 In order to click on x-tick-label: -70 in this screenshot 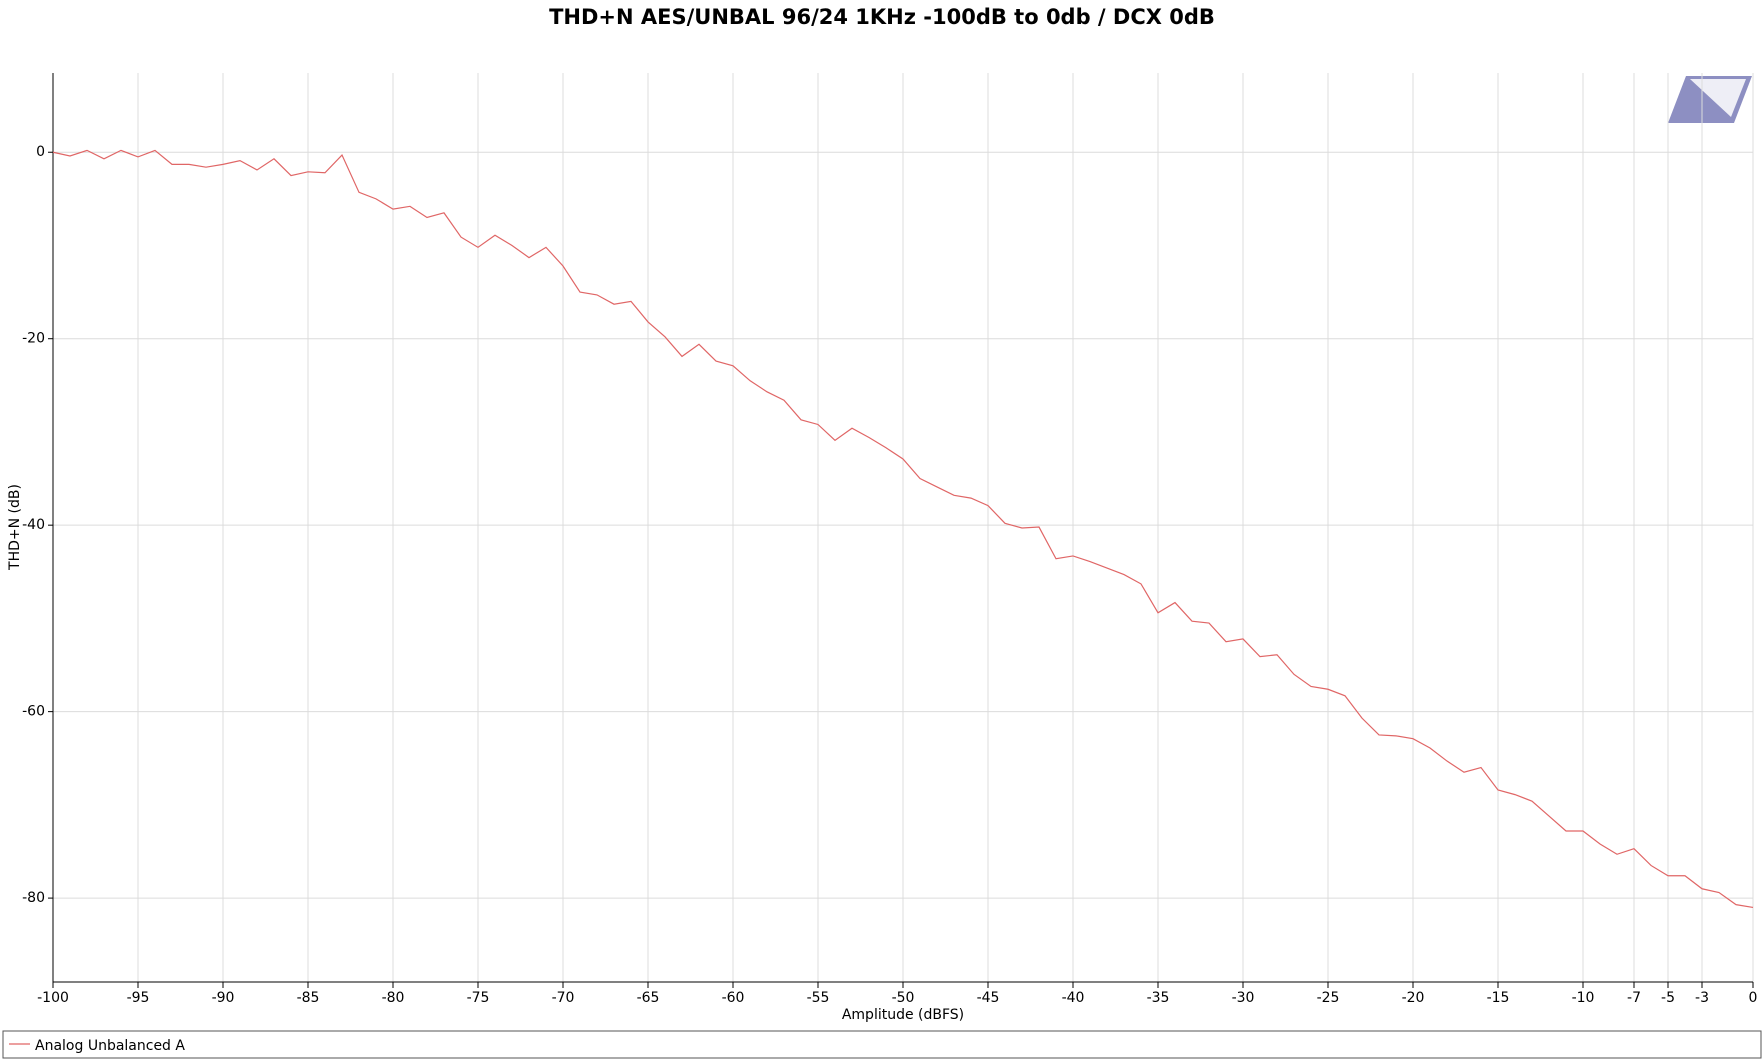, I will do `click(563, 998)`.